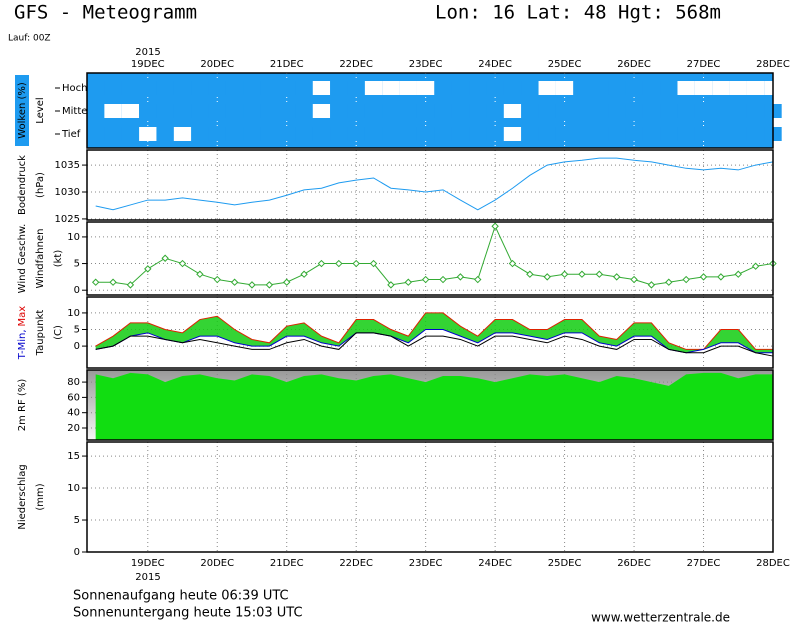 The width and height of the screenshot is (800, 625). Describe the element at coordinates (40, 110) in the screenshot. I see `y-axis-label: Level` at that location.